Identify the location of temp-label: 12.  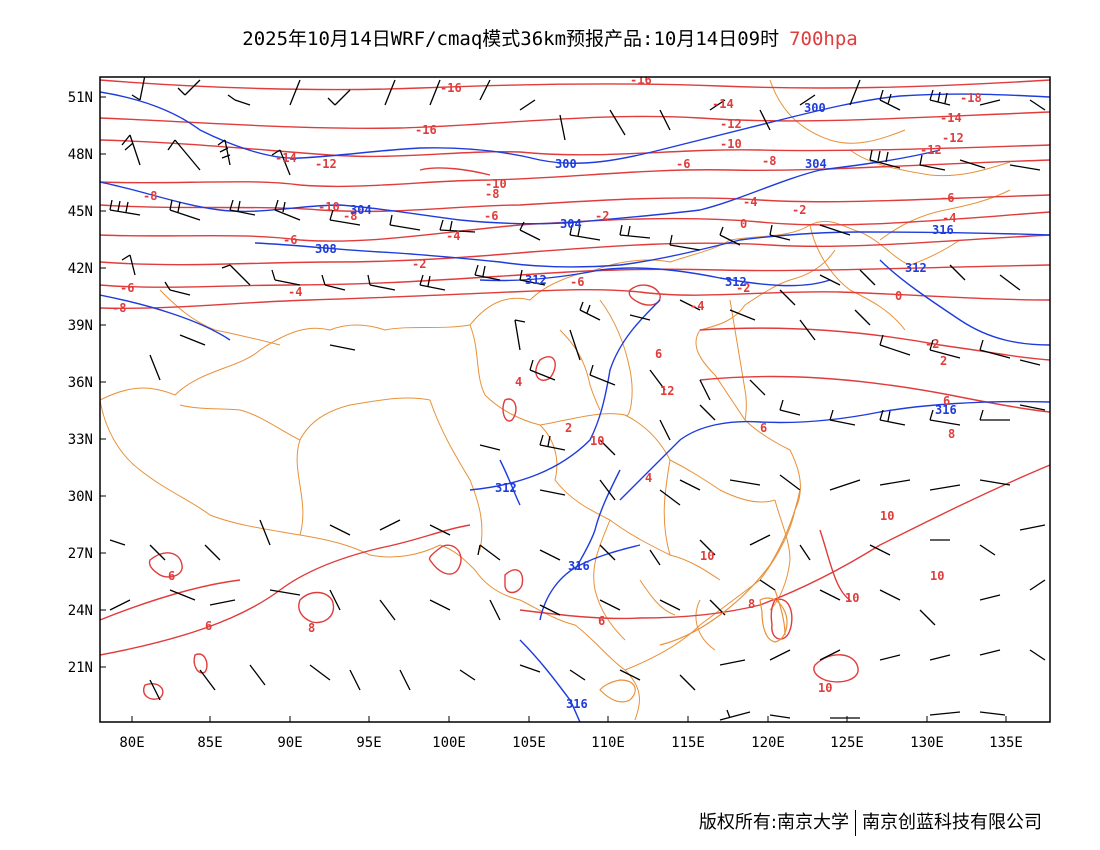
(667, 391).